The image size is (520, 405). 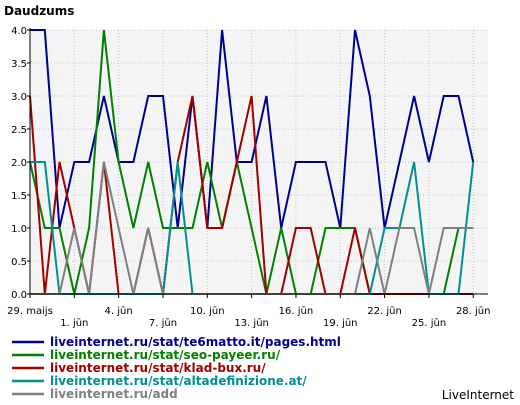 I want to click on brand-label: LiveInternet, so click(x=478, y=395).